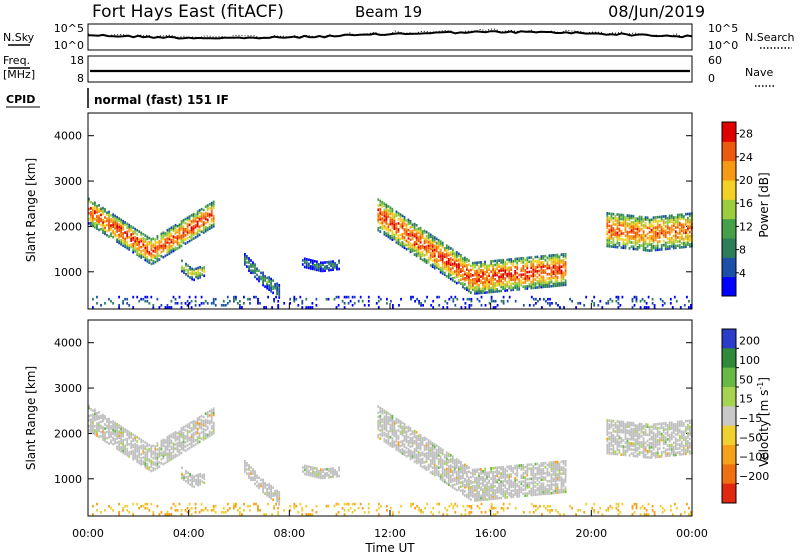  What do you see at coordinates (746, 180) in the screenshot?
I see `power-colorbar-tick-label: 20` at bounding box center [746, 180].